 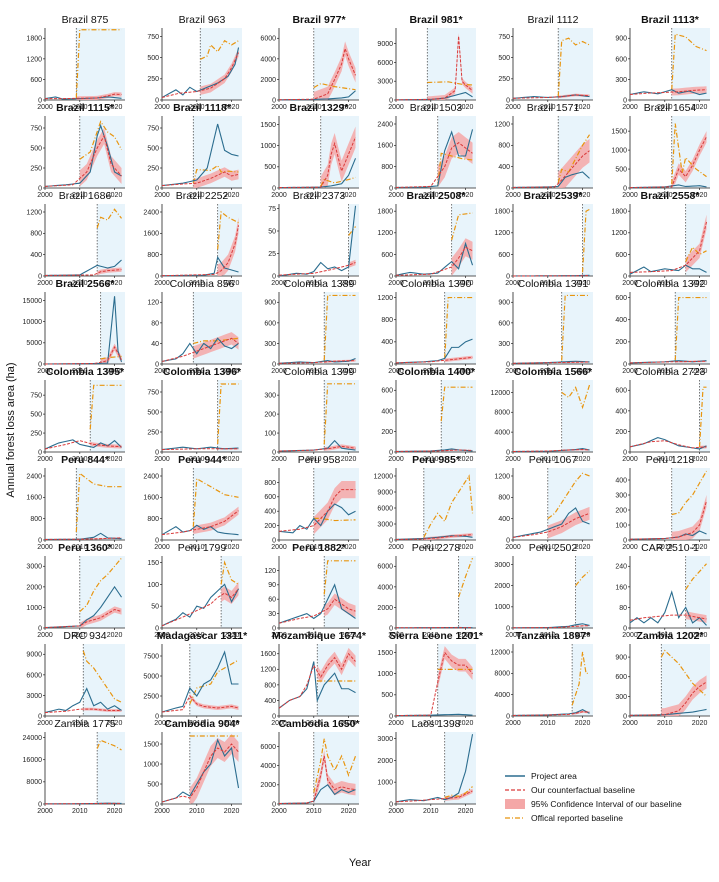 What do you see at coordinates (151, 656) in the screenshot?
I see `y-tick-label: 7500` at bounding box center [151, 656].